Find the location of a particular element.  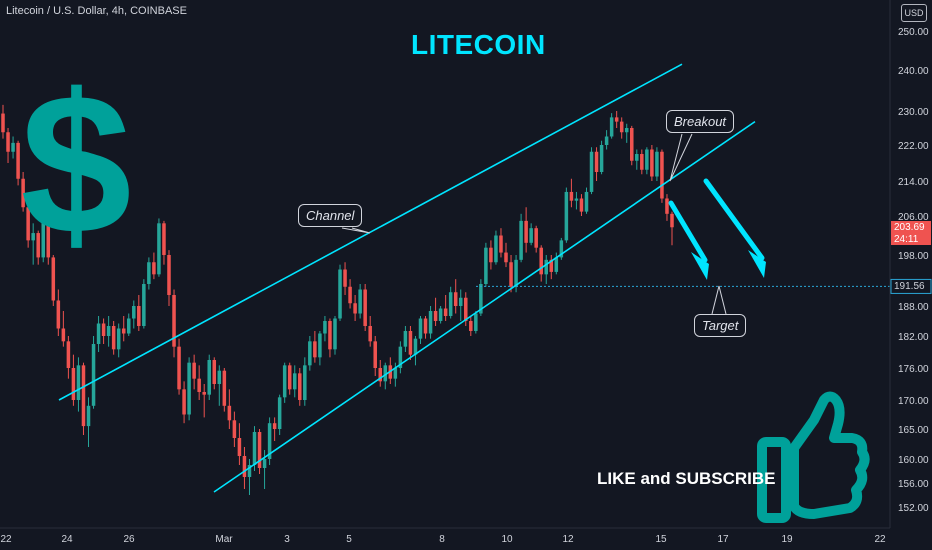

time-tick-label: 17 is located at coordinates (723, 539).